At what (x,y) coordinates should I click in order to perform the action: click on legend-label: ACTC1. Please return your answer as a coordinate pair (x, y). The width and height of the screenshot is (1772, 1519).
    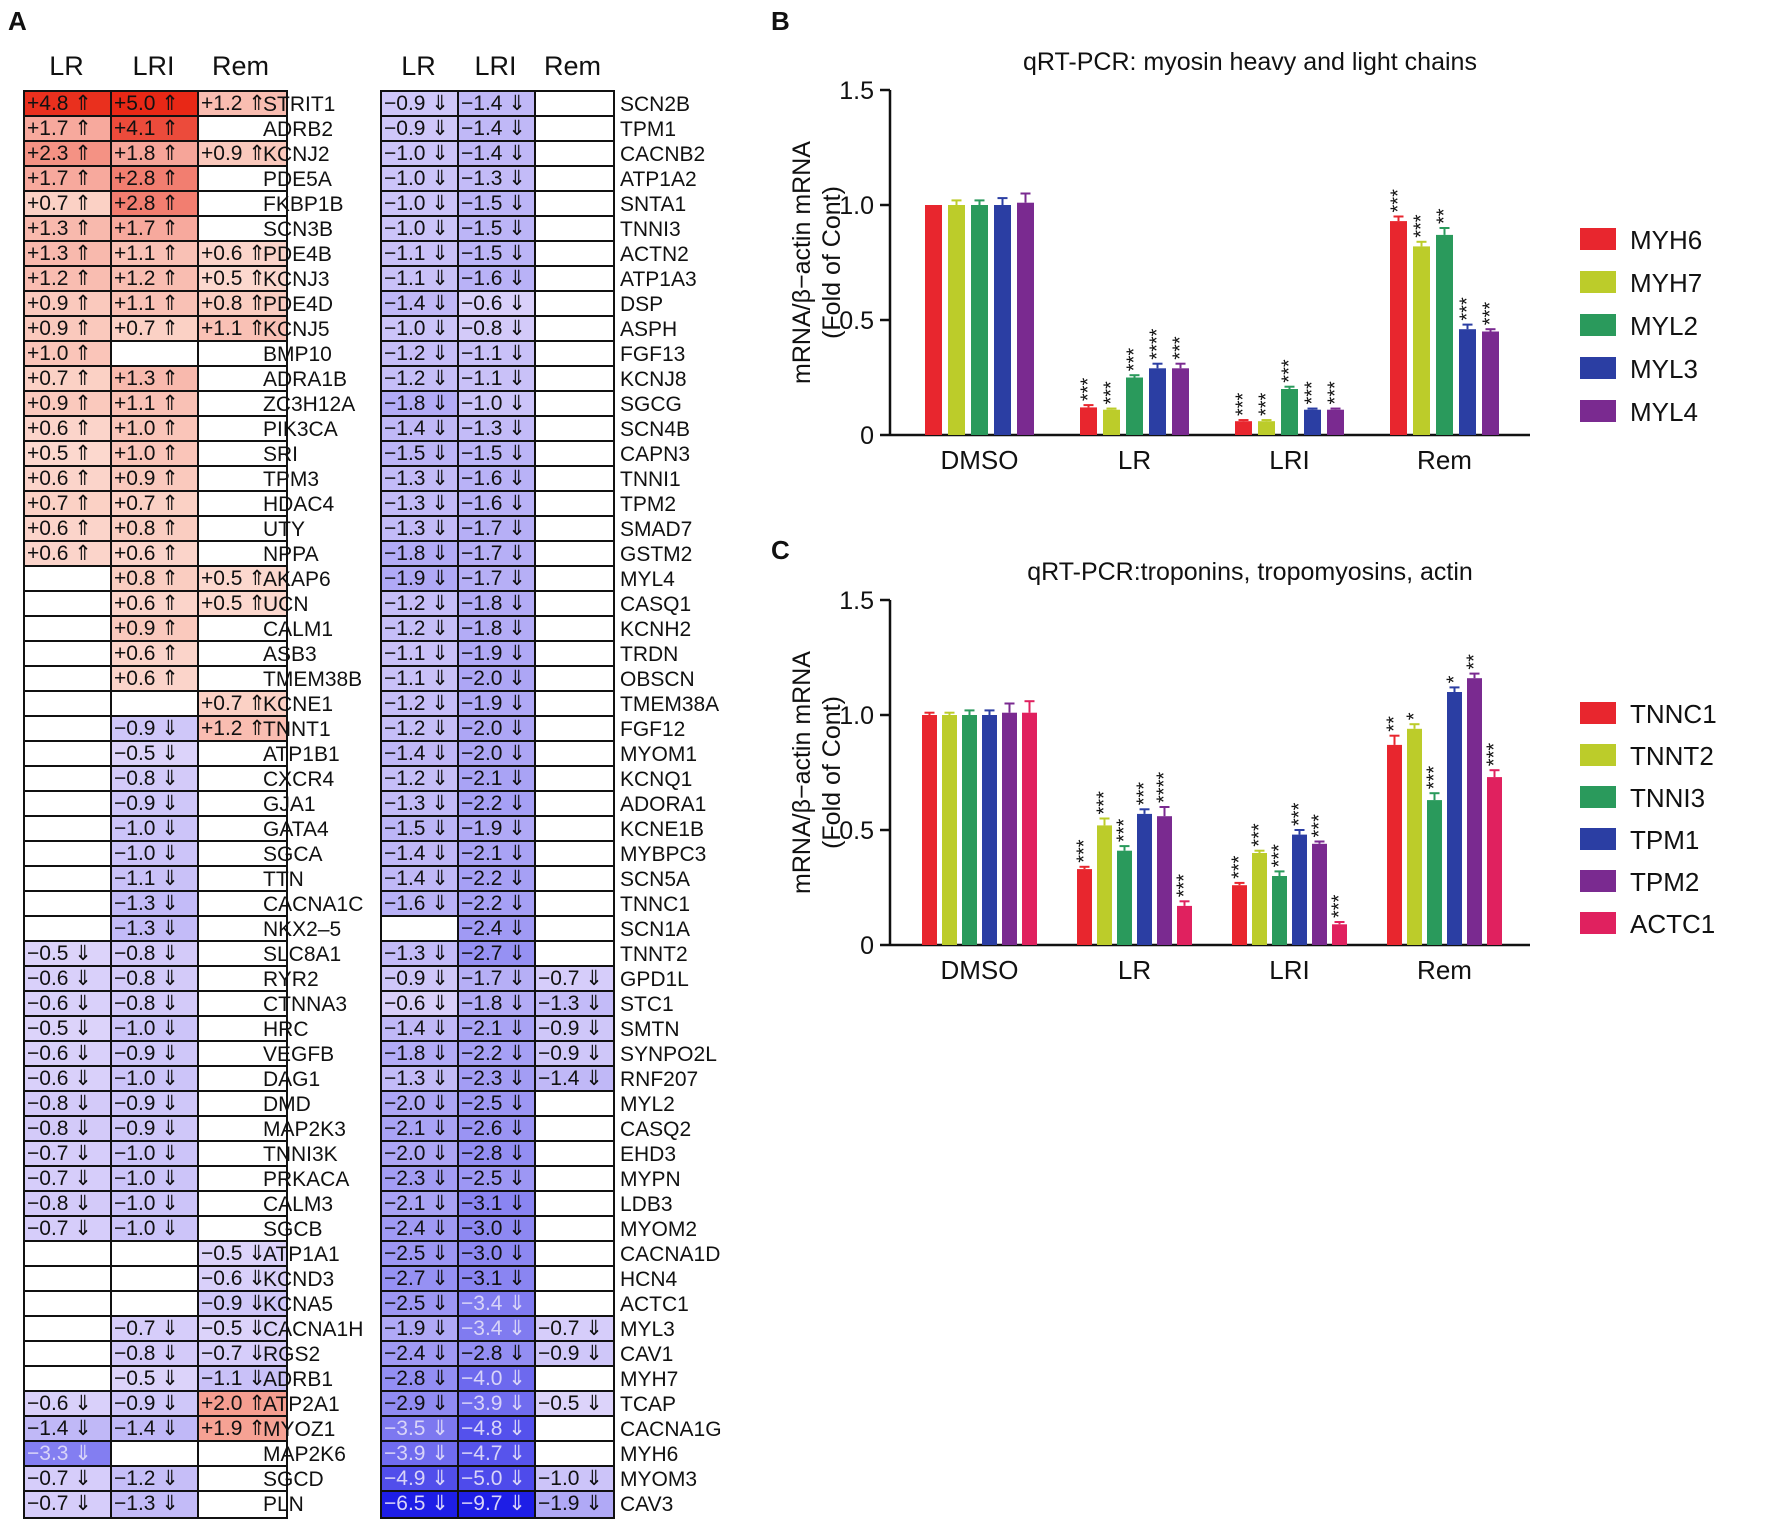
    Looking at the image, I should click on (1672, 924).